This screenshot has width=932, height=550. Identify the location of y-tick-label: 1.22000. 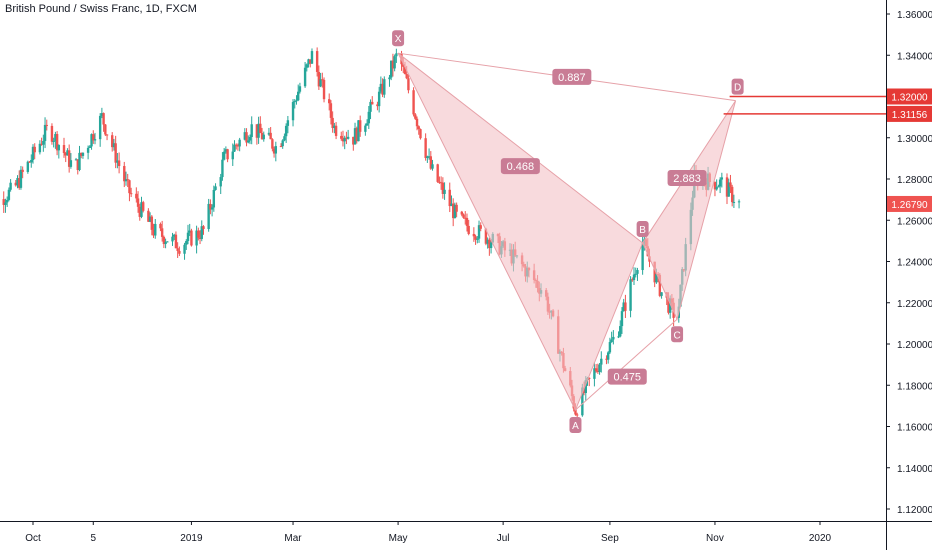
(914, 304).